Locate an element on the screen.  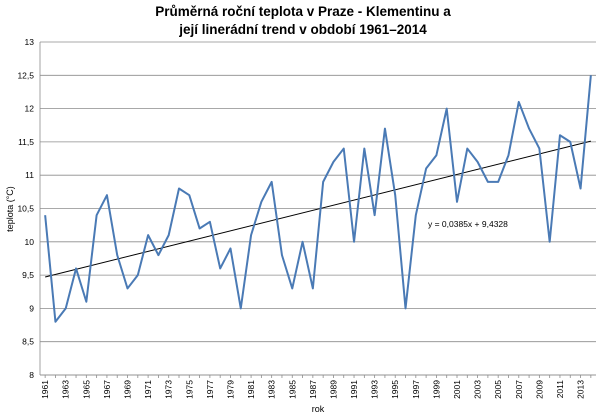
chart-title-line-2: její linerádní trend v období 1961–2014 is located at coordinates (303, 29).